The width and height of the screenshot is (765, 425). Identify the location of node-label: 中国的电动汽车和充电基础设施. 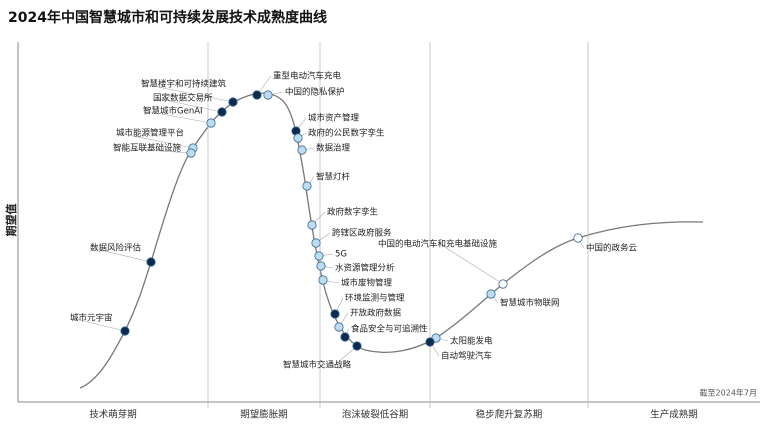
(438, 244).